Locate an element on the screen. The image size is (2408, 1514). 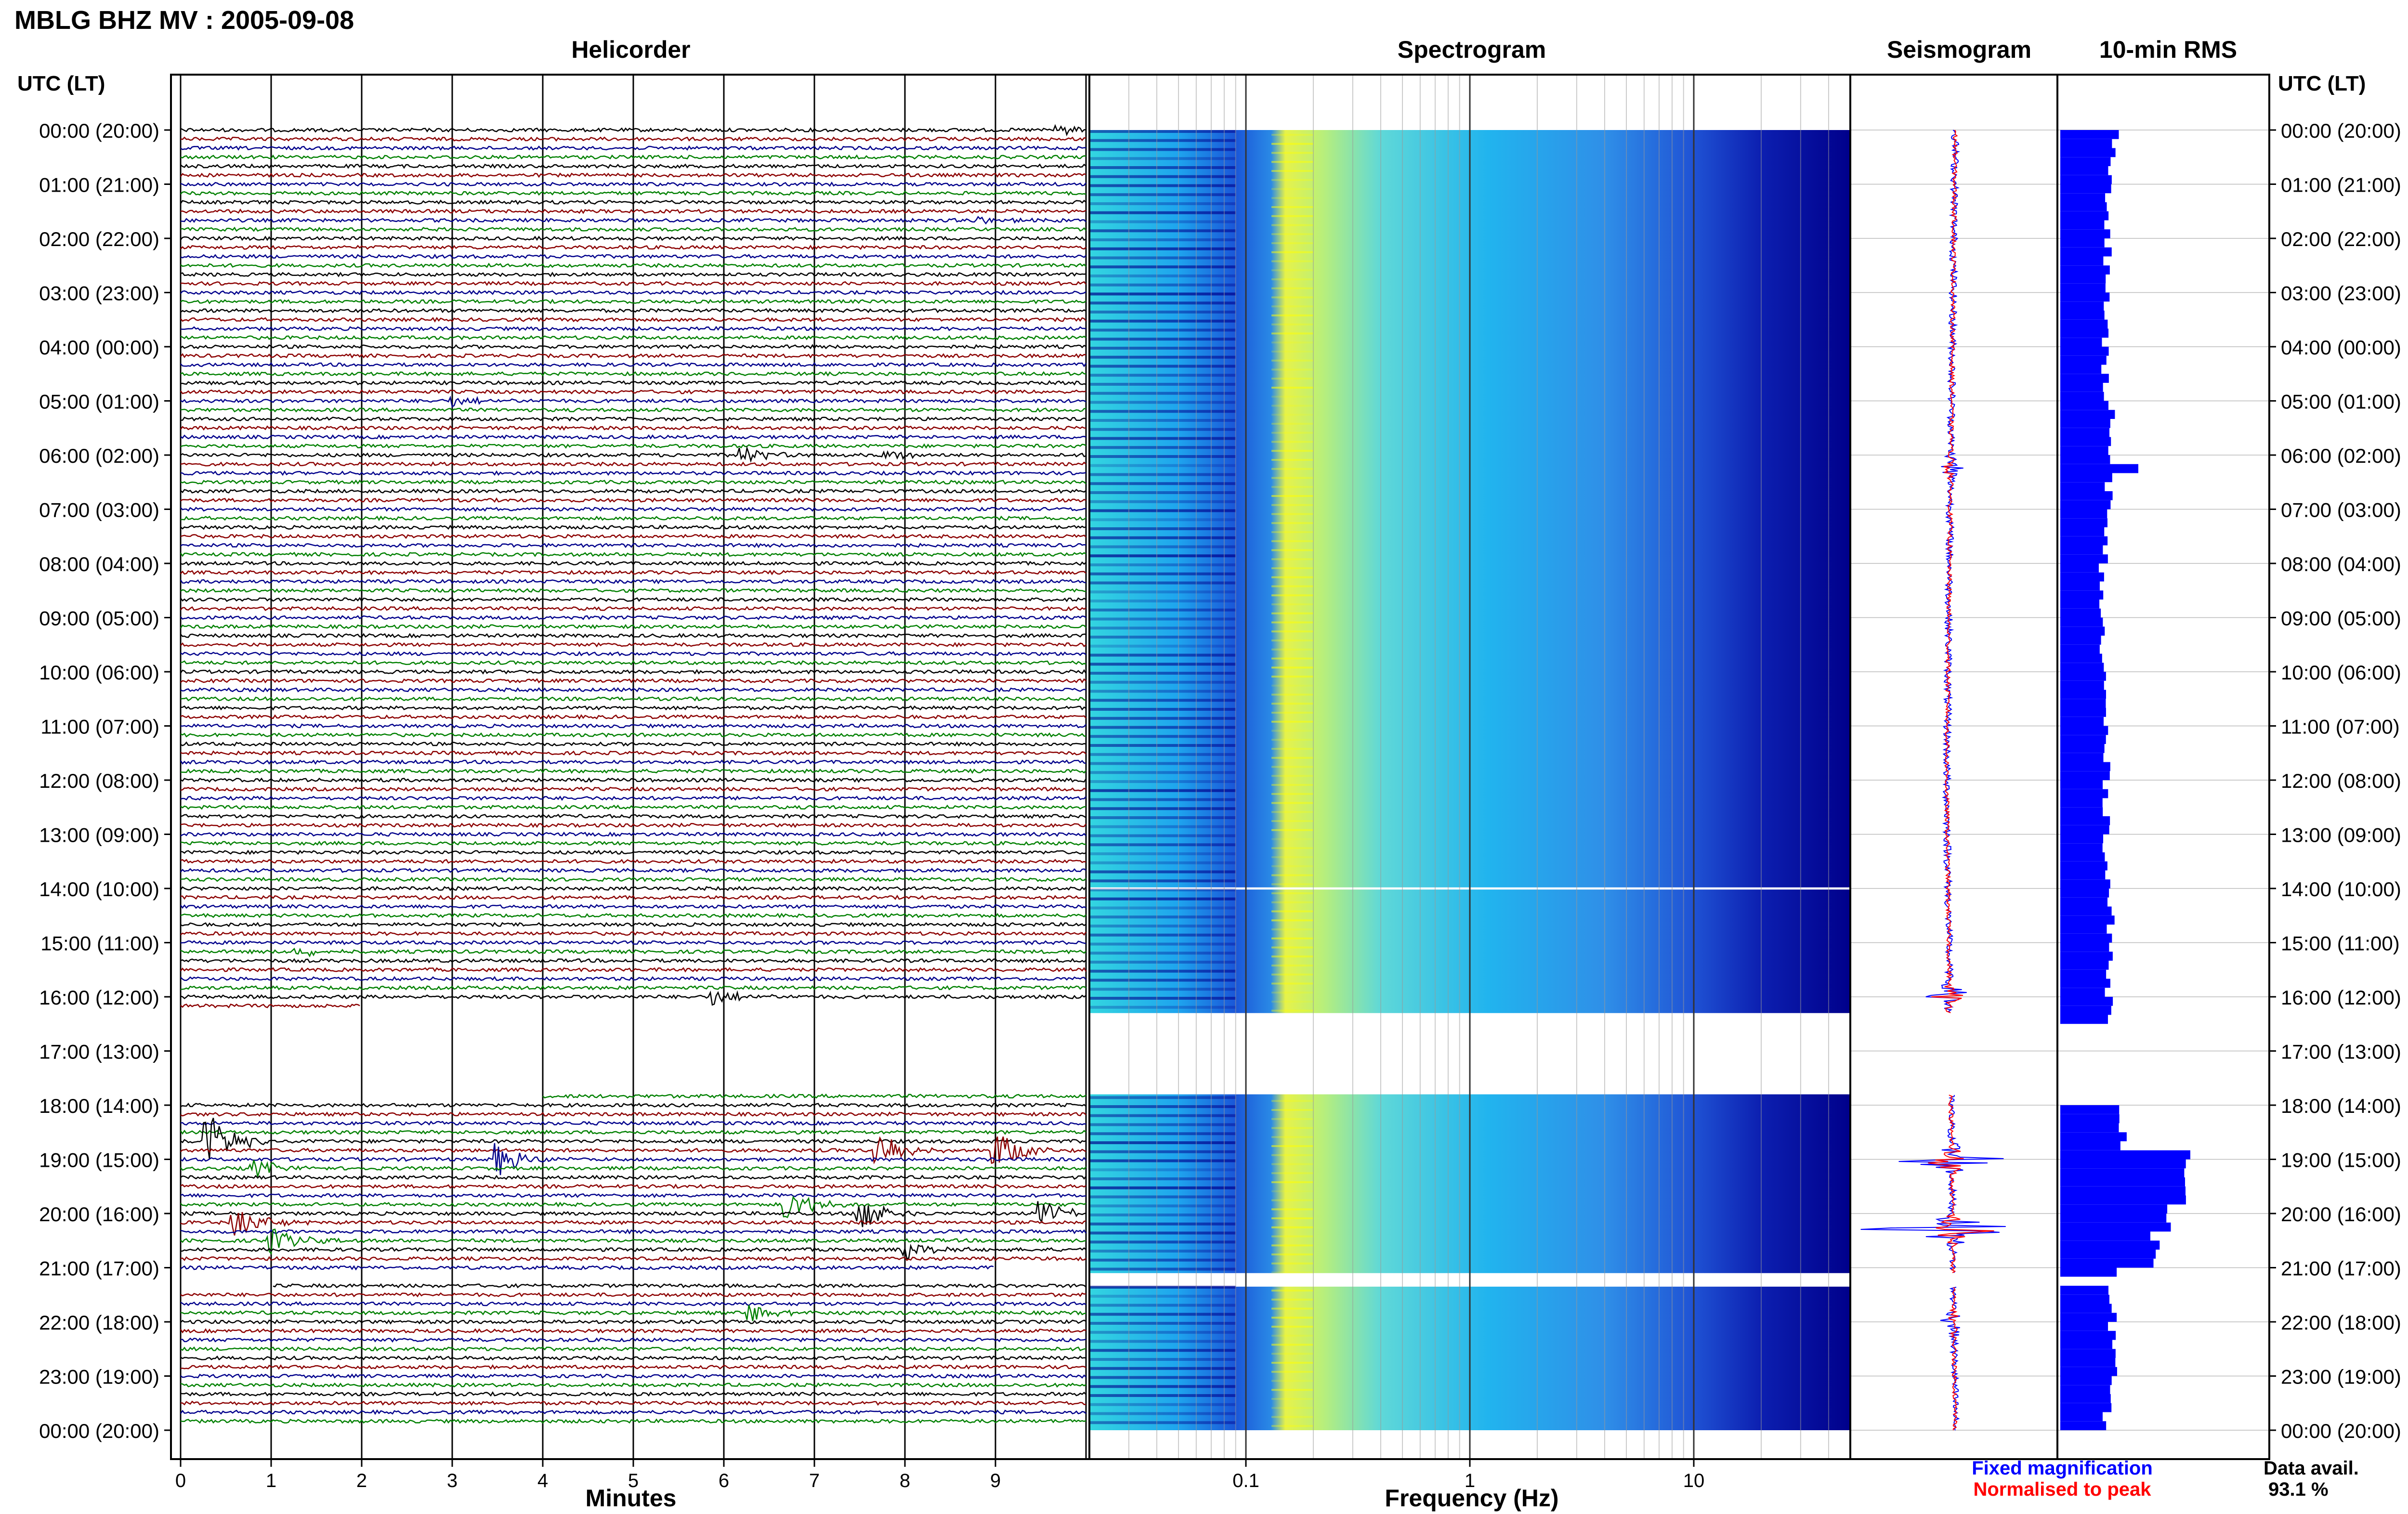
rms-panel is located at coordinates (2163, 780).